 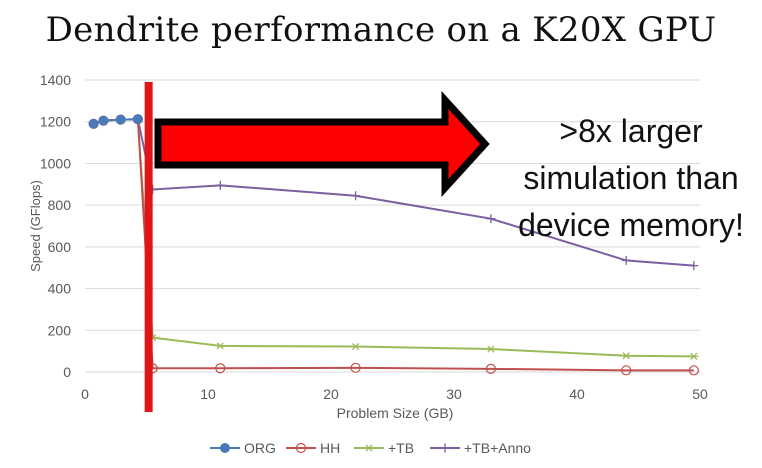 What do you see at coordinates (260, 448) in the screenshot?
I see `legend-label: ORG` at bounding box center [260, 448].